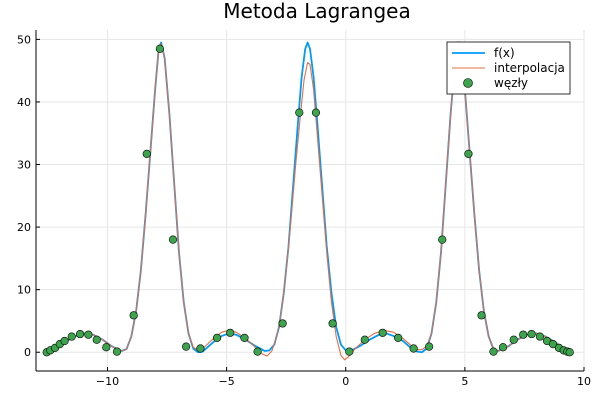 The width and height of the screenshot is (600, 400). What do you see at coordinates (24, 290) in the screenshot?
I see `y-tick-label: 10` at bounding box center [24, 290].